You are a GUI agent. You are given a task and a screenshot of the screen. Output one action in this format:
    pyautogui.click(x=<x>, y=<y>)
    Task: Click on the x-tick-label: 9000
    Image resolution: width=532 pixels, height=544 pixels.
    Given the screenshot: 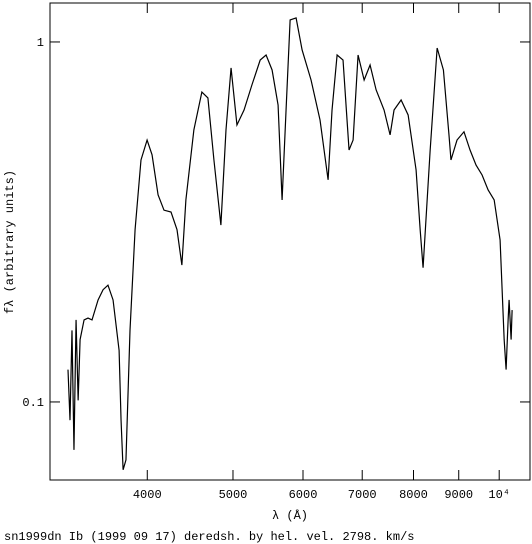 What is the action you would take?
    pyautogui.click(x=458, y=495)
    